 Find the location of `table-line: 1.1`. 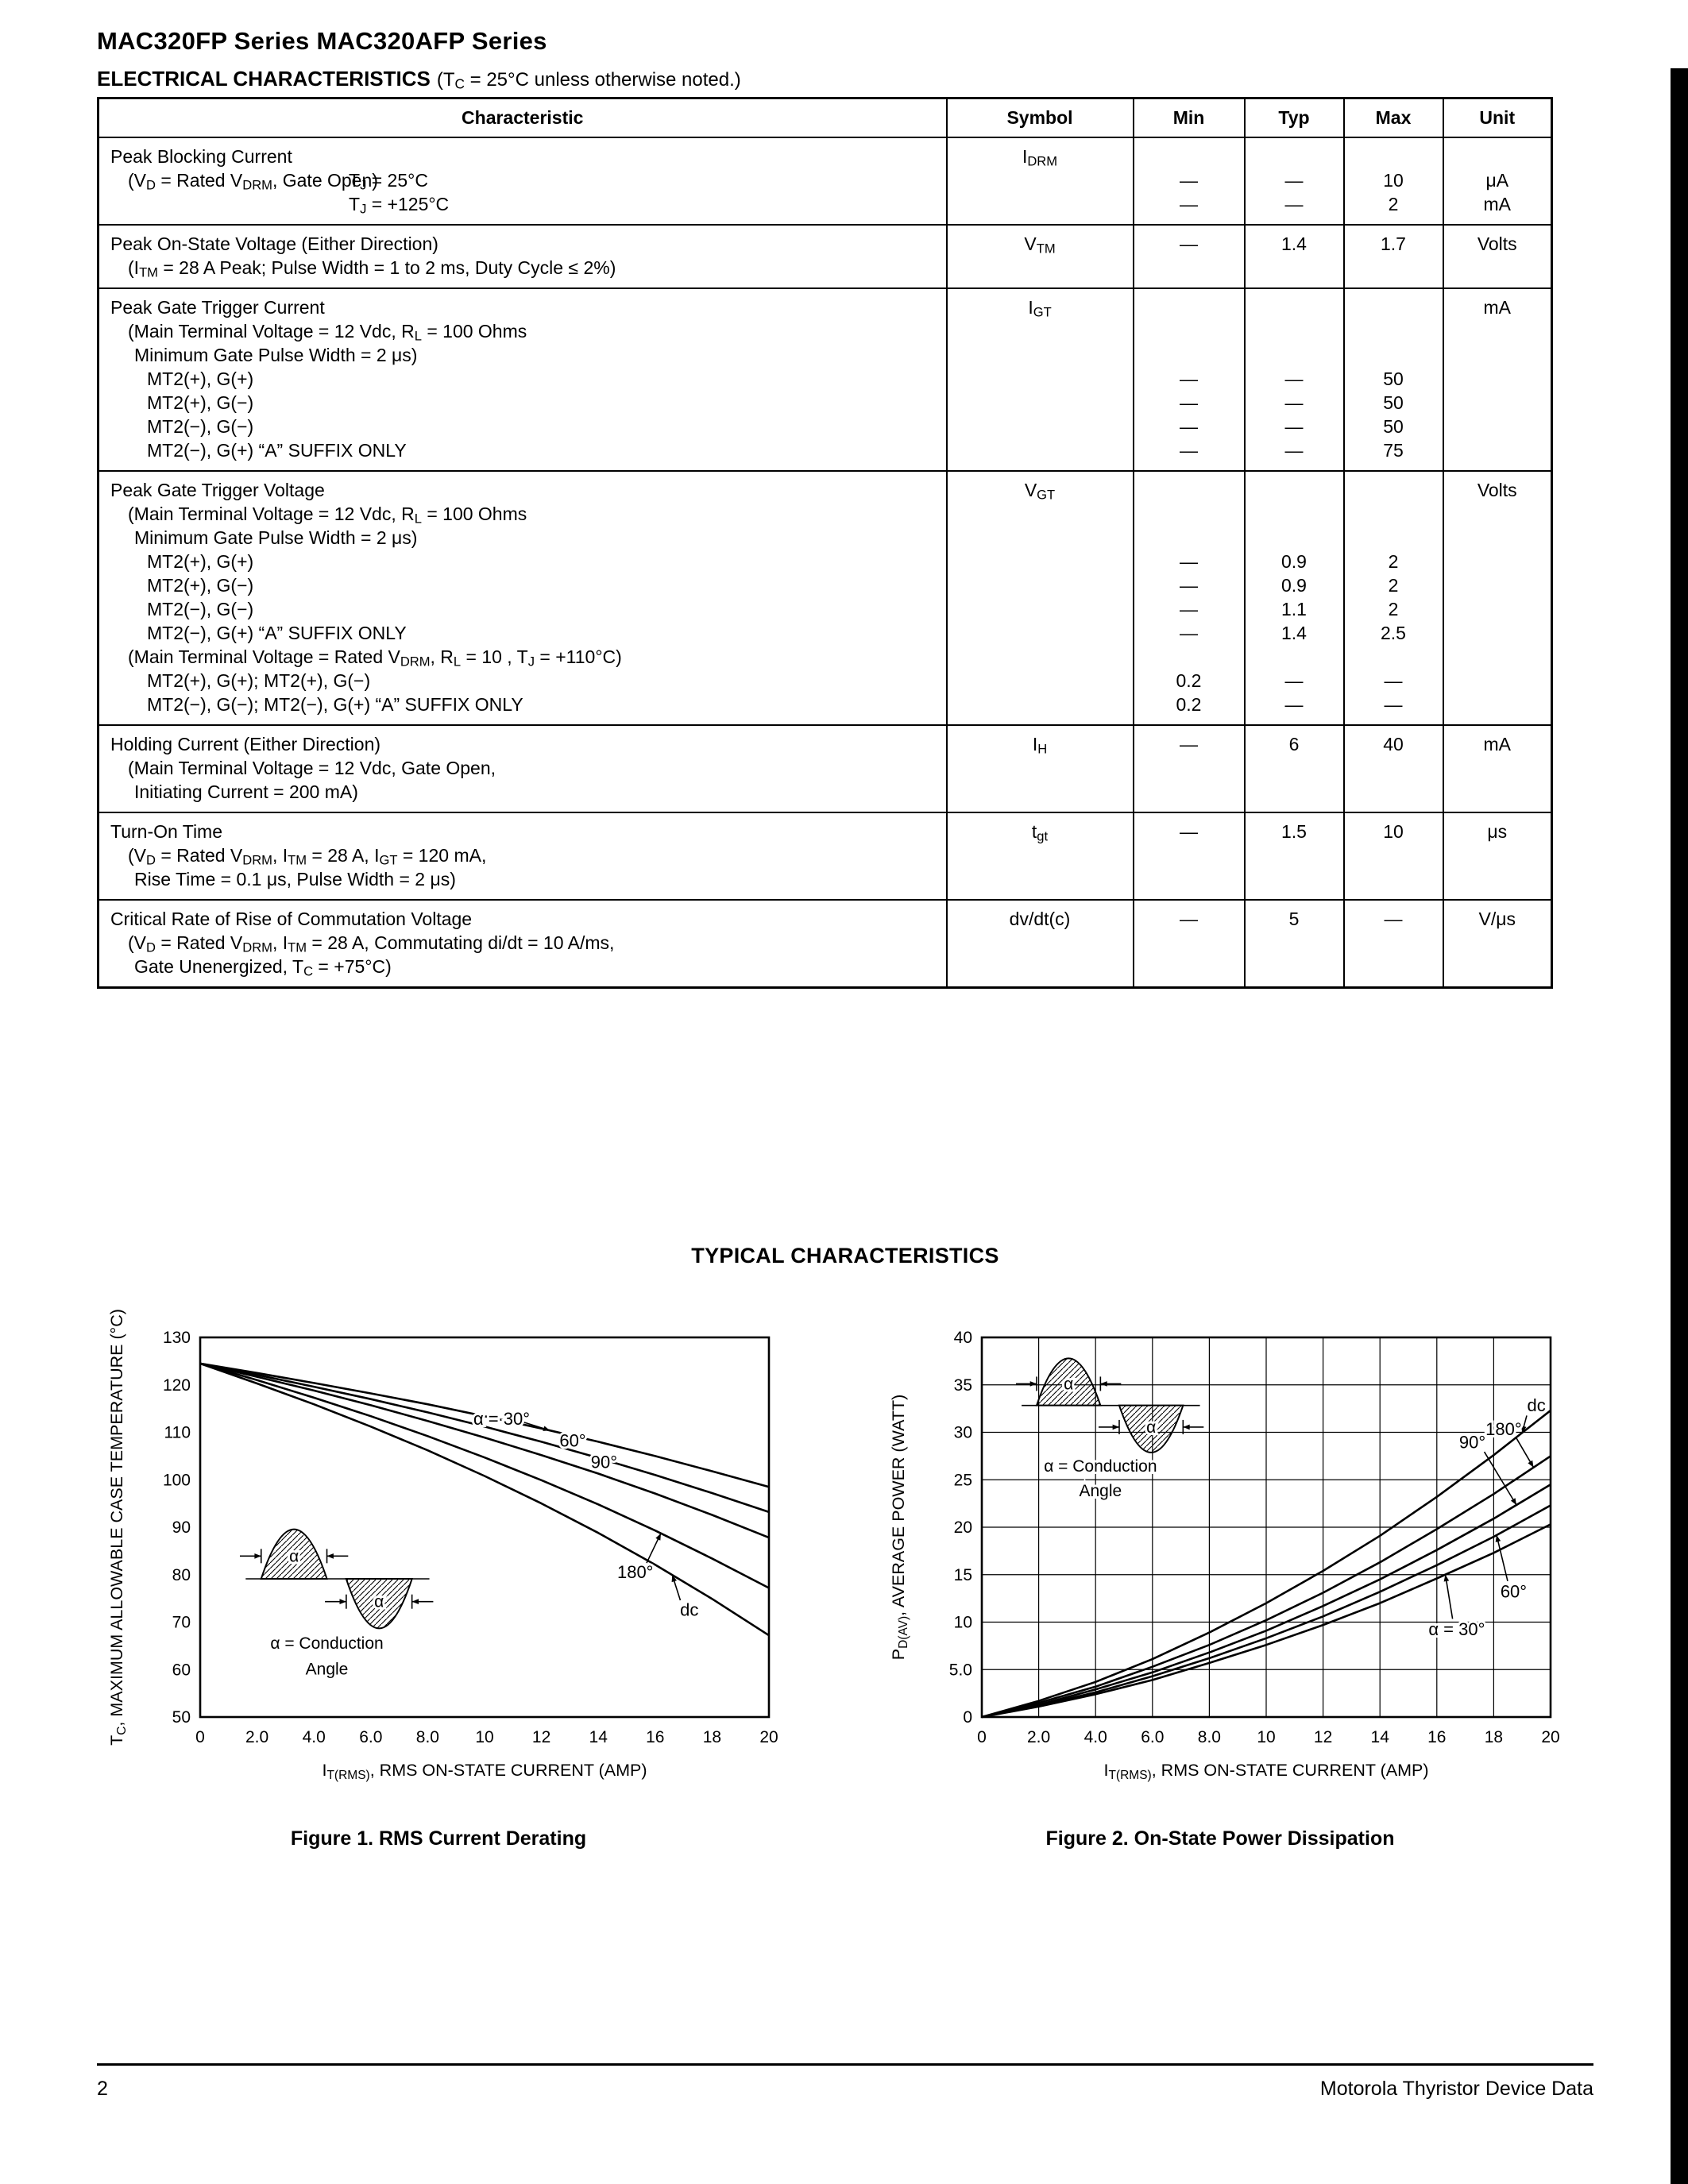

table-line: 1.1 is located at coordinates (1294, 609).